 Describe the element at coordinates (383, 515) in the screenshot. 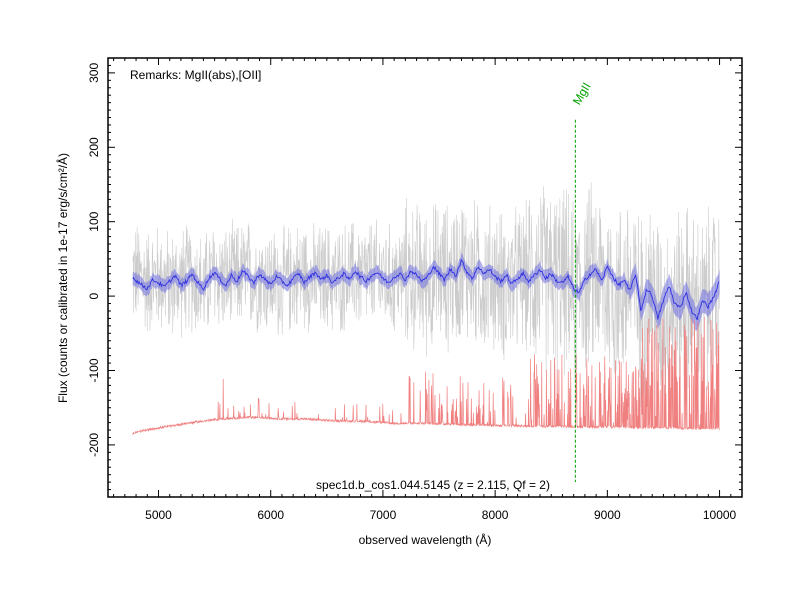

I see `x-tick-label: 7000` at that location.